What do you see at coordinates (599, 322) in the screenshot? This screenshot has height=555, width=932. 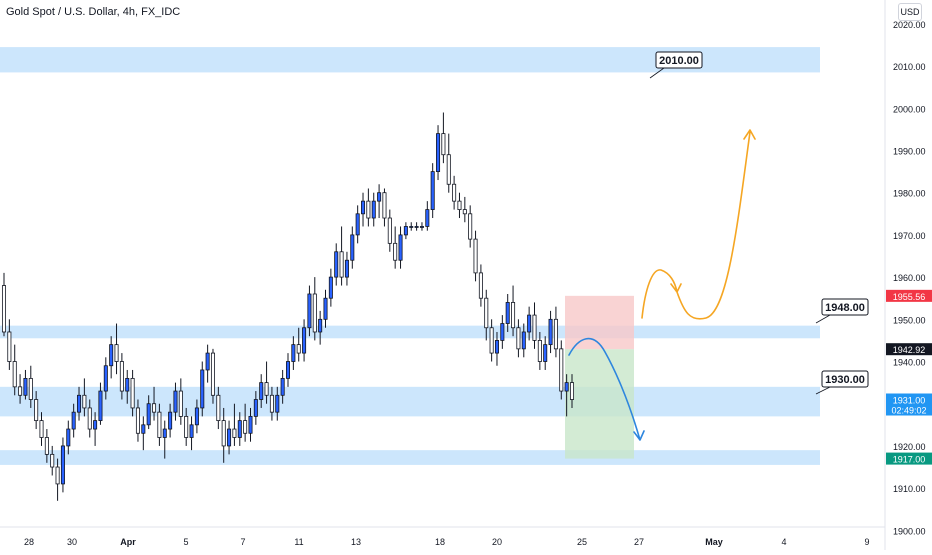 I see `stop-loss-zone` at bounding box center [599, 322].